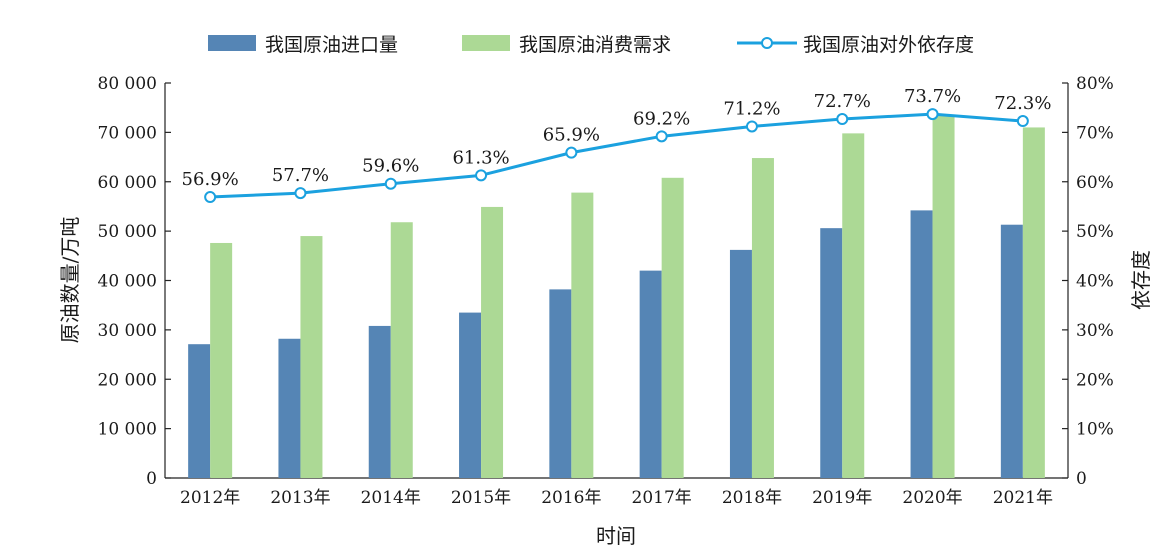 Image resolution: width=1176 pixels, height=560 pixels. I want to click on y-right-tick-label: 20%, so click(1095, 380).